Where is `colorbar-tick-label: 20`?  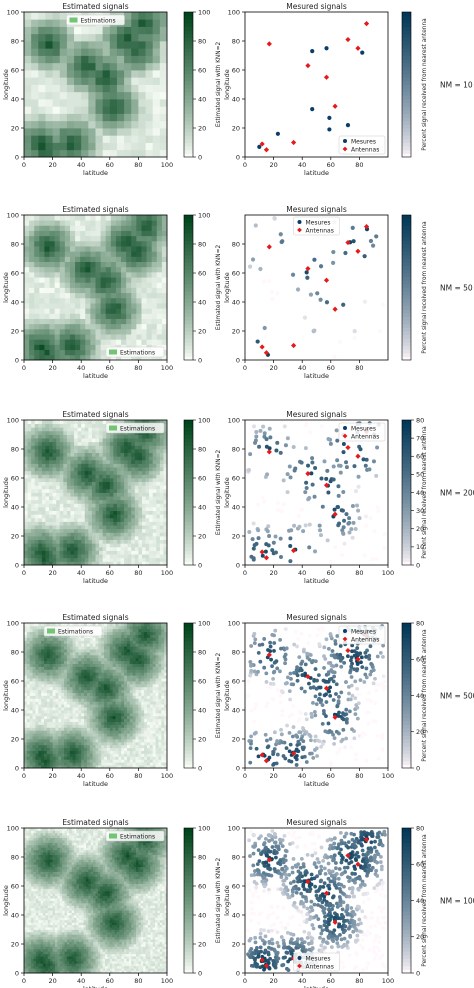 colorbar-tick-label: 20 is located at coordinates (202, 536).